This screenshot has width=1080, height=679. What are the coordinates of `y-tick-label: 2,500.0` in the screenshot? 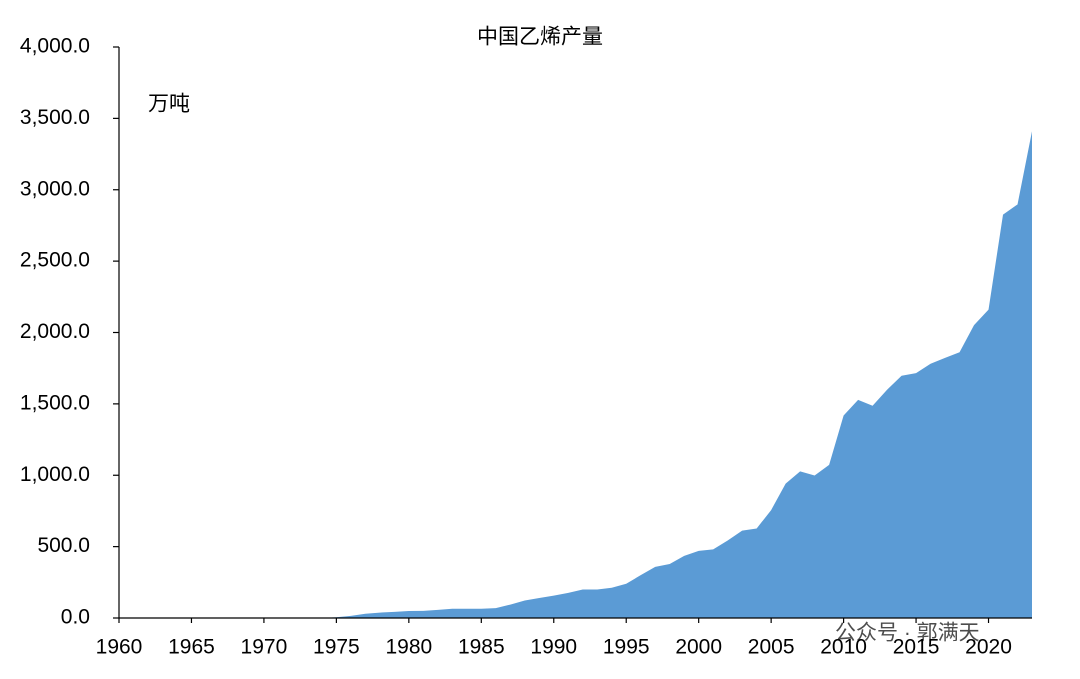 It's located at (55, 260).